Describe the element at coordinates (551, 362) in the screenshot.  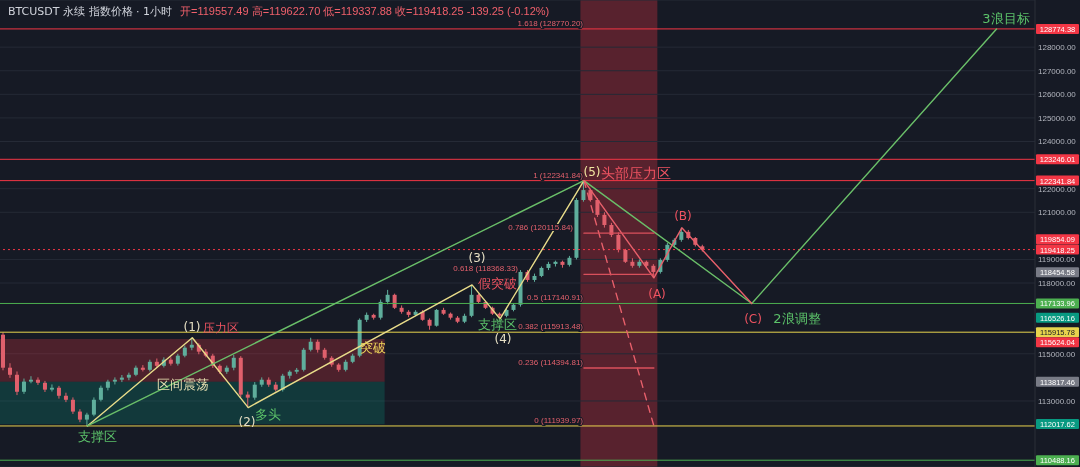
I see `annotation: 0.236 (114394.81)` at that location.